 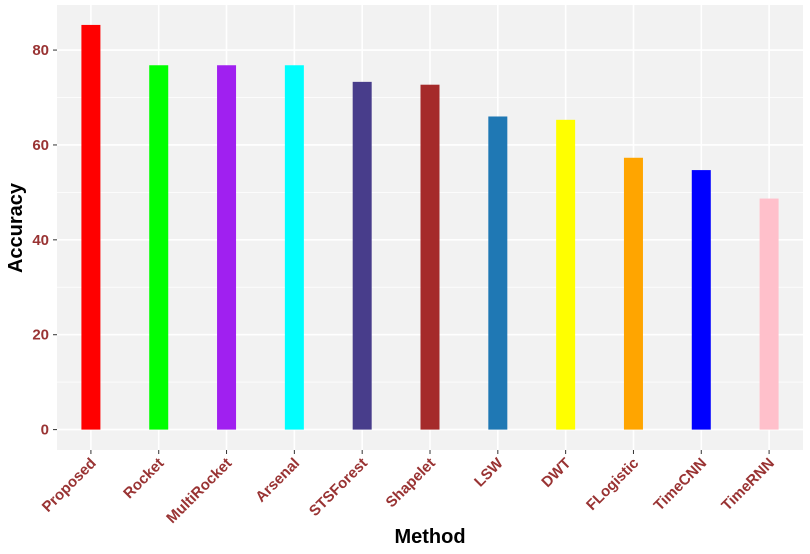 What do you see at coordinates (227, 247) in the screenshot?
I see `bar-multirocket` at bounding box center [227, 247].